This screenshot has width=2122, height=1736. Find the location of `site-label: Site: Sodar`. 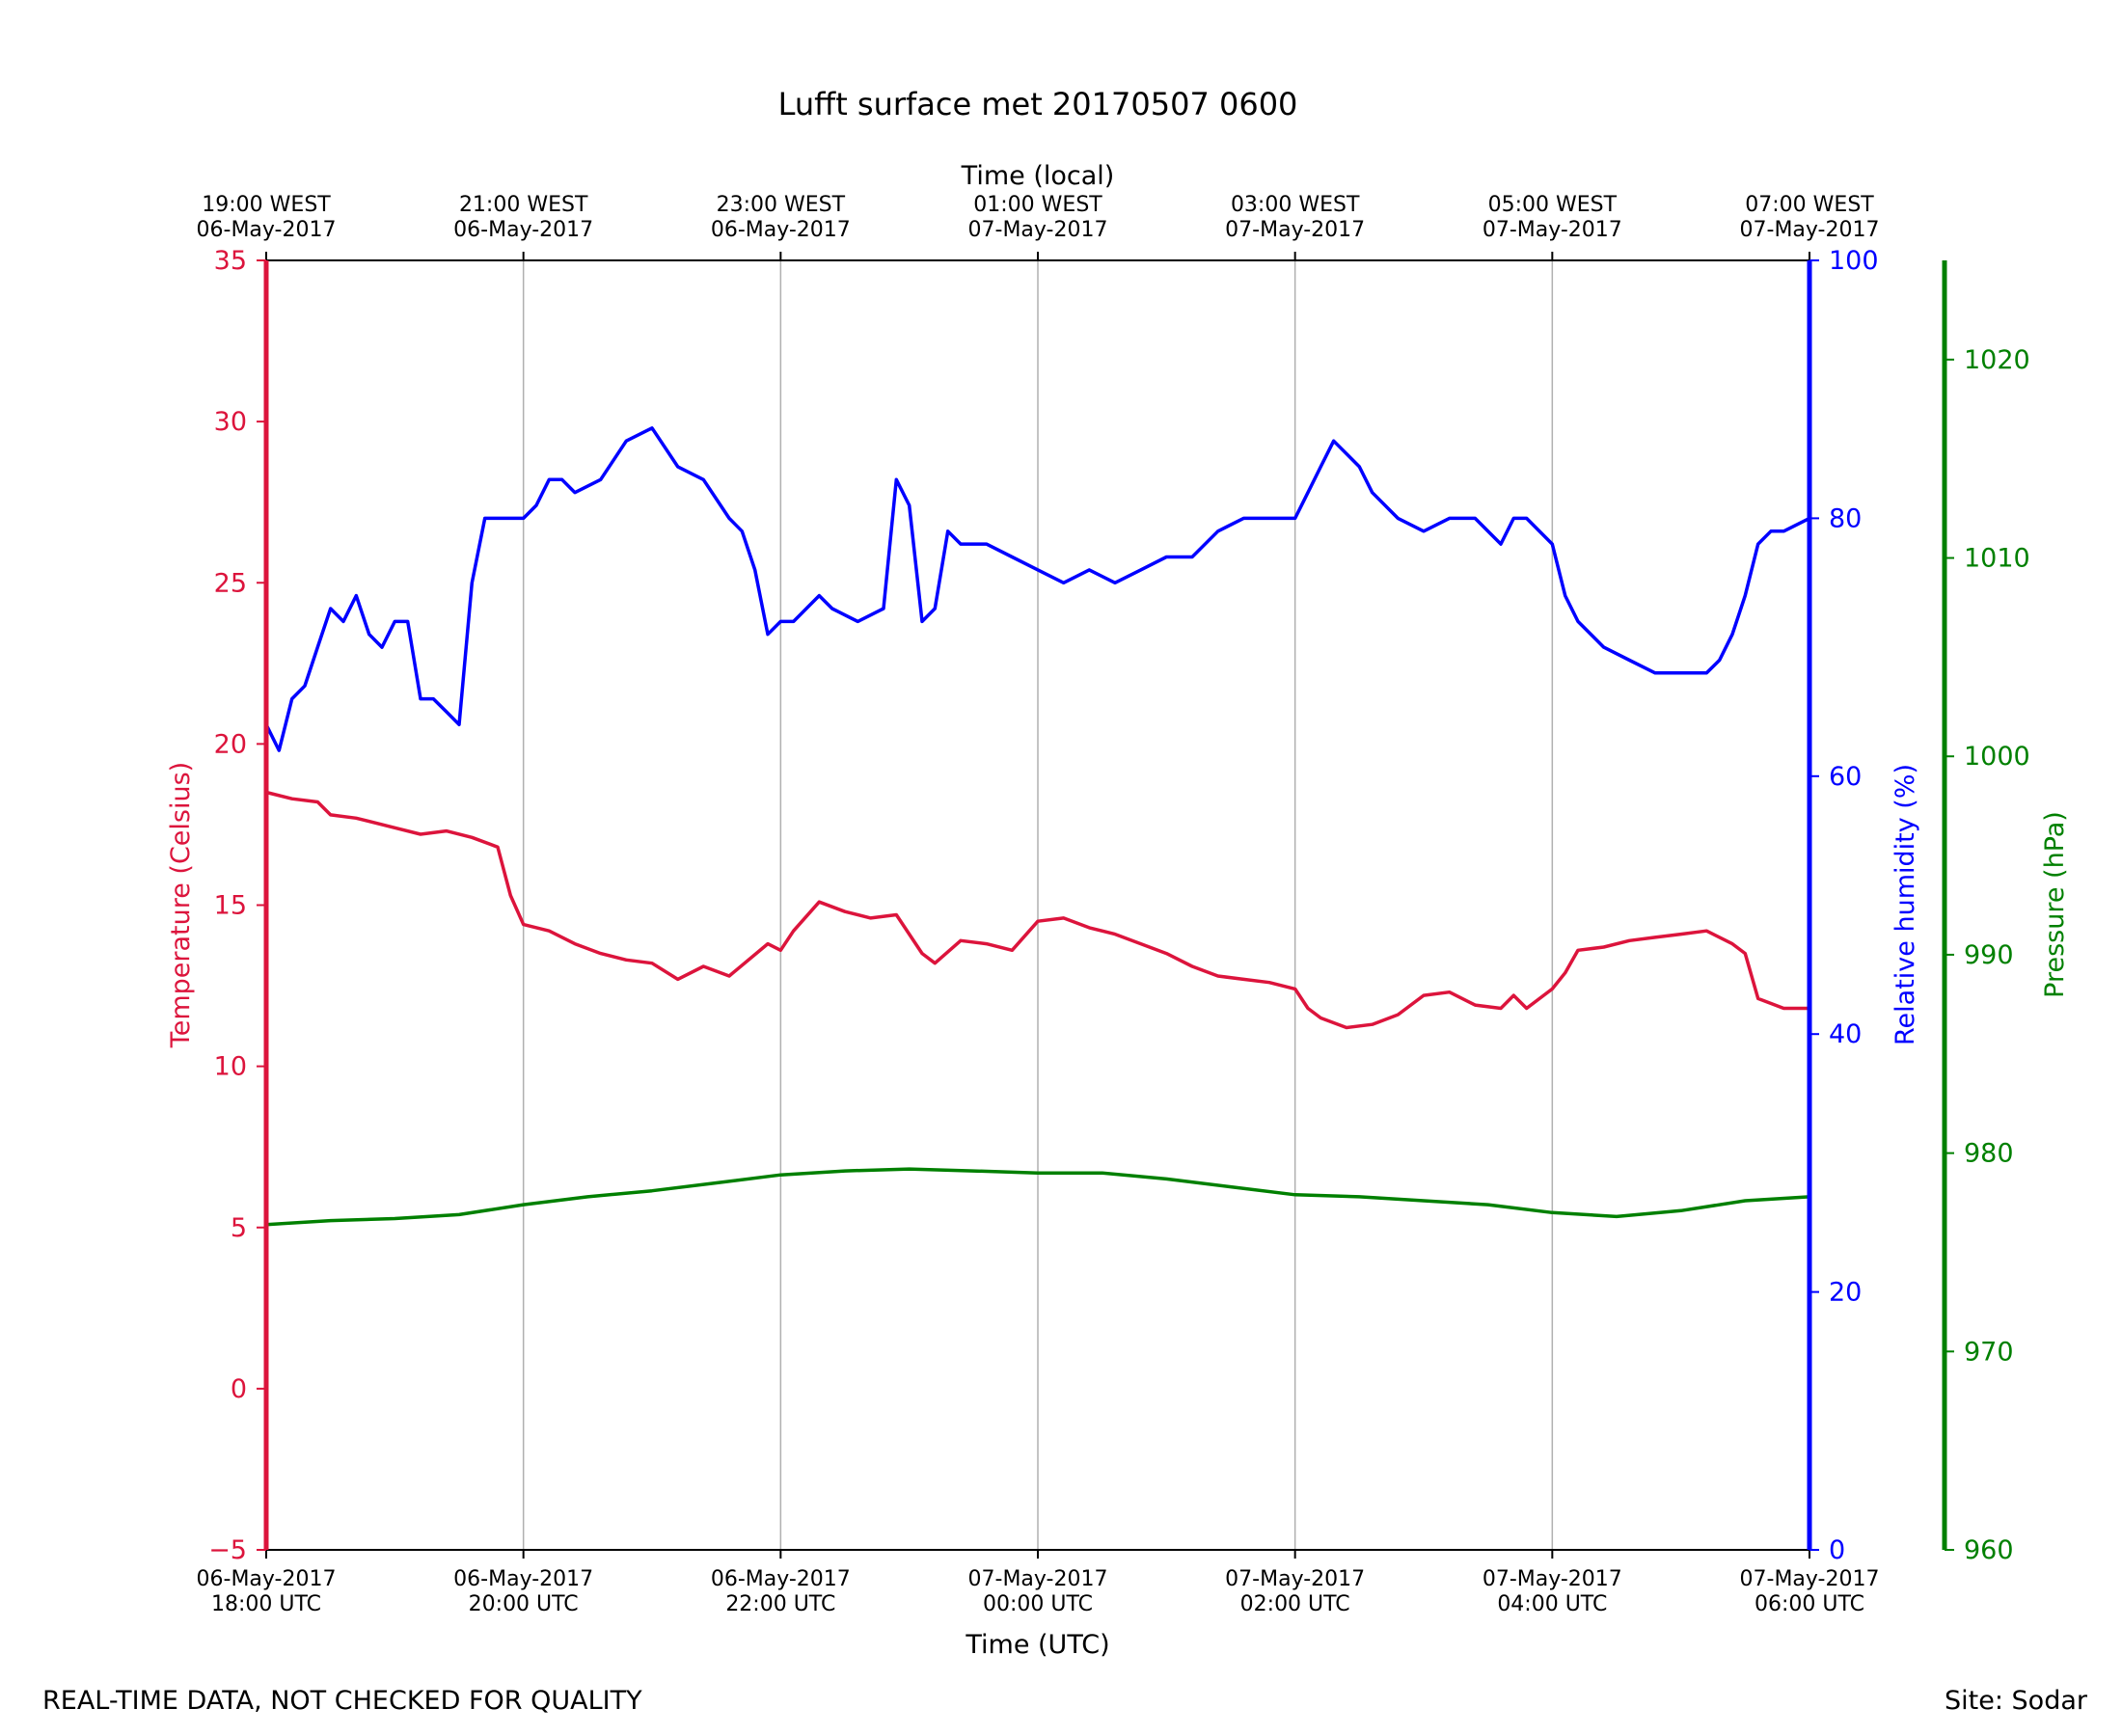

site-label: Site: Sodar is located at coordinates (2016, 1701).